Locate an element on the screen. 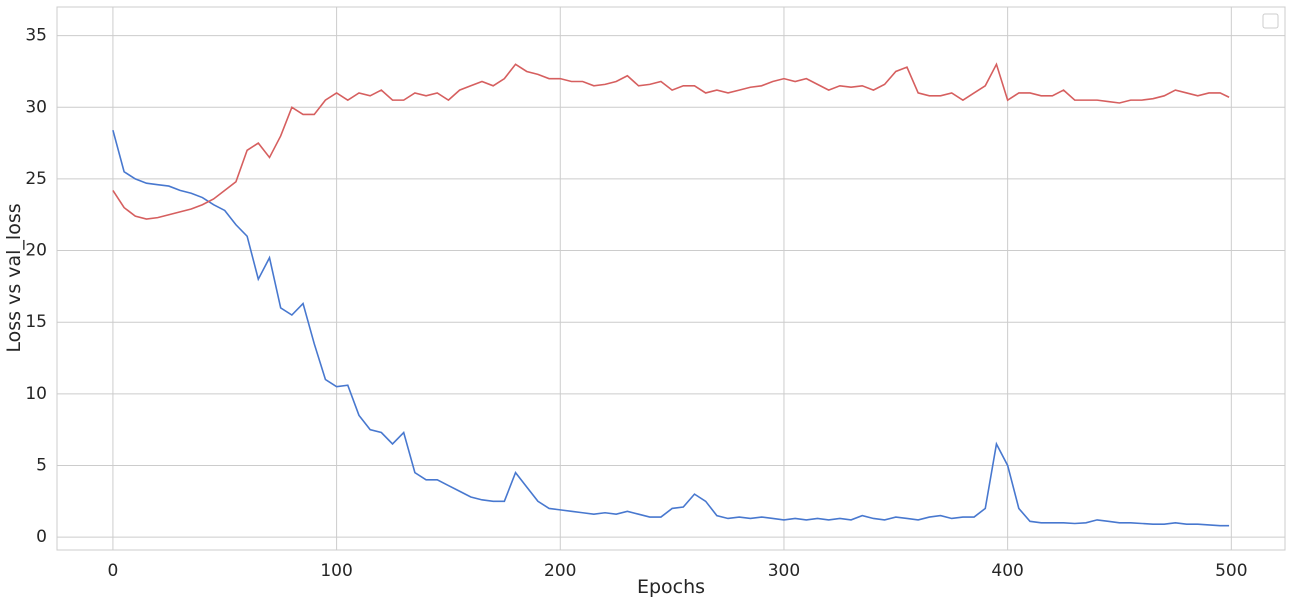 The image size is (1292, 608). y-axis-label: Loss vs val_loss is located at coordinates (14, 277).